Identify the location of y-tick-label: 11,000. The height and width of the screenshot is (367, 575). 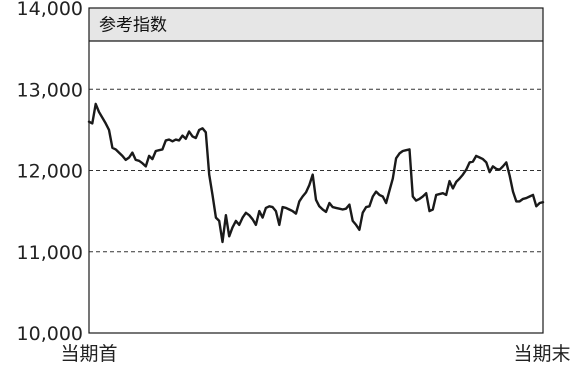
(50, 253).